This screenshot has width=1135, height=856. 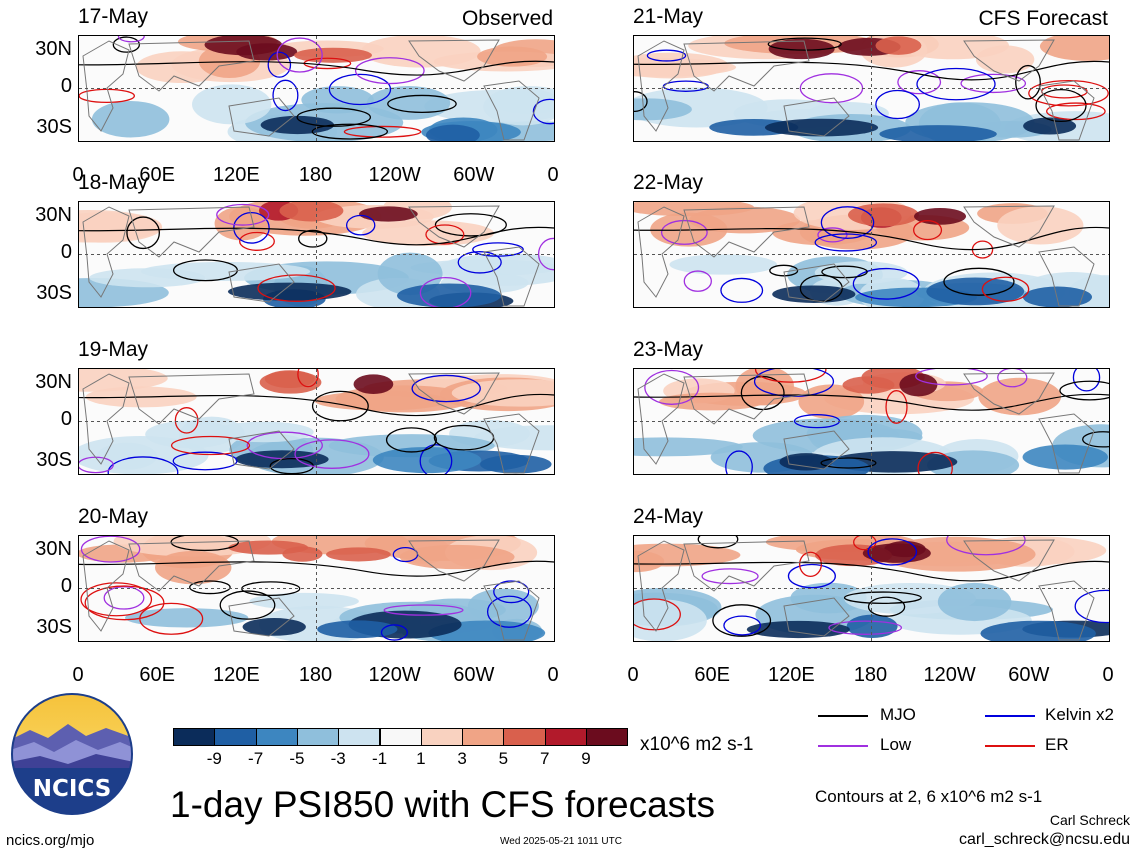 I want to click on colorbar-tick-label: 3, so click(x=462, y=758).